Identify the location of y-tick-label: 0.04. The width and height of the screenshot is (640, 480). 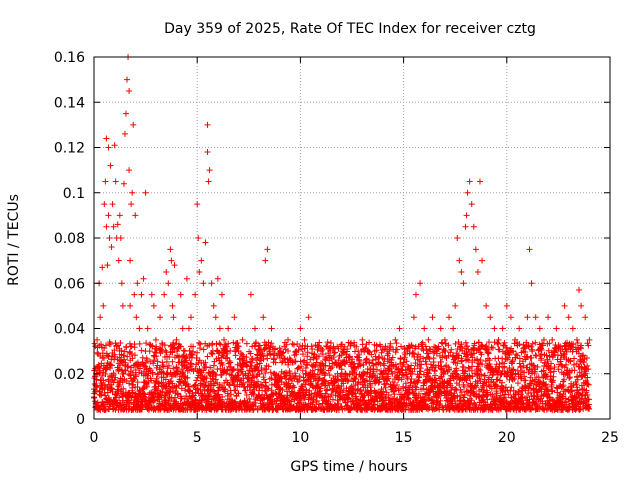
(69, 330).